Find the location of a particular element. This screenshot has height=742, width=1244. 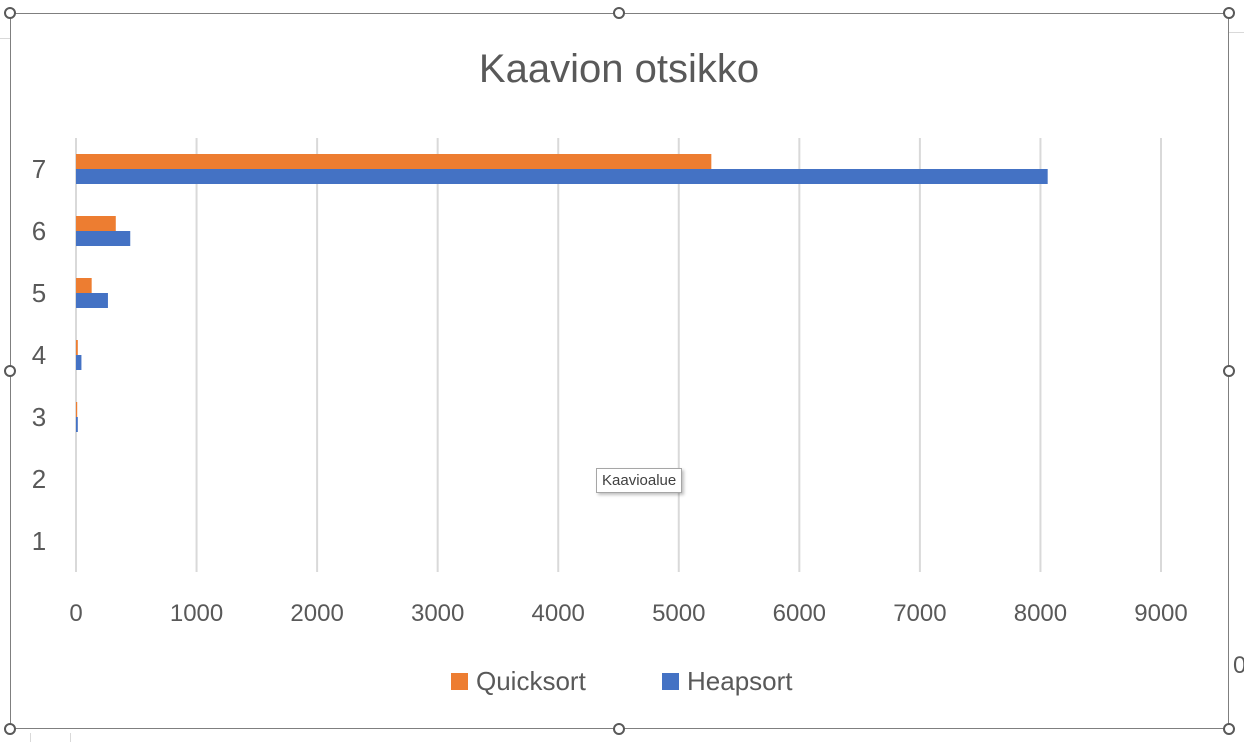

resize-handle-middle-right is located at coordinates (1229, 371).